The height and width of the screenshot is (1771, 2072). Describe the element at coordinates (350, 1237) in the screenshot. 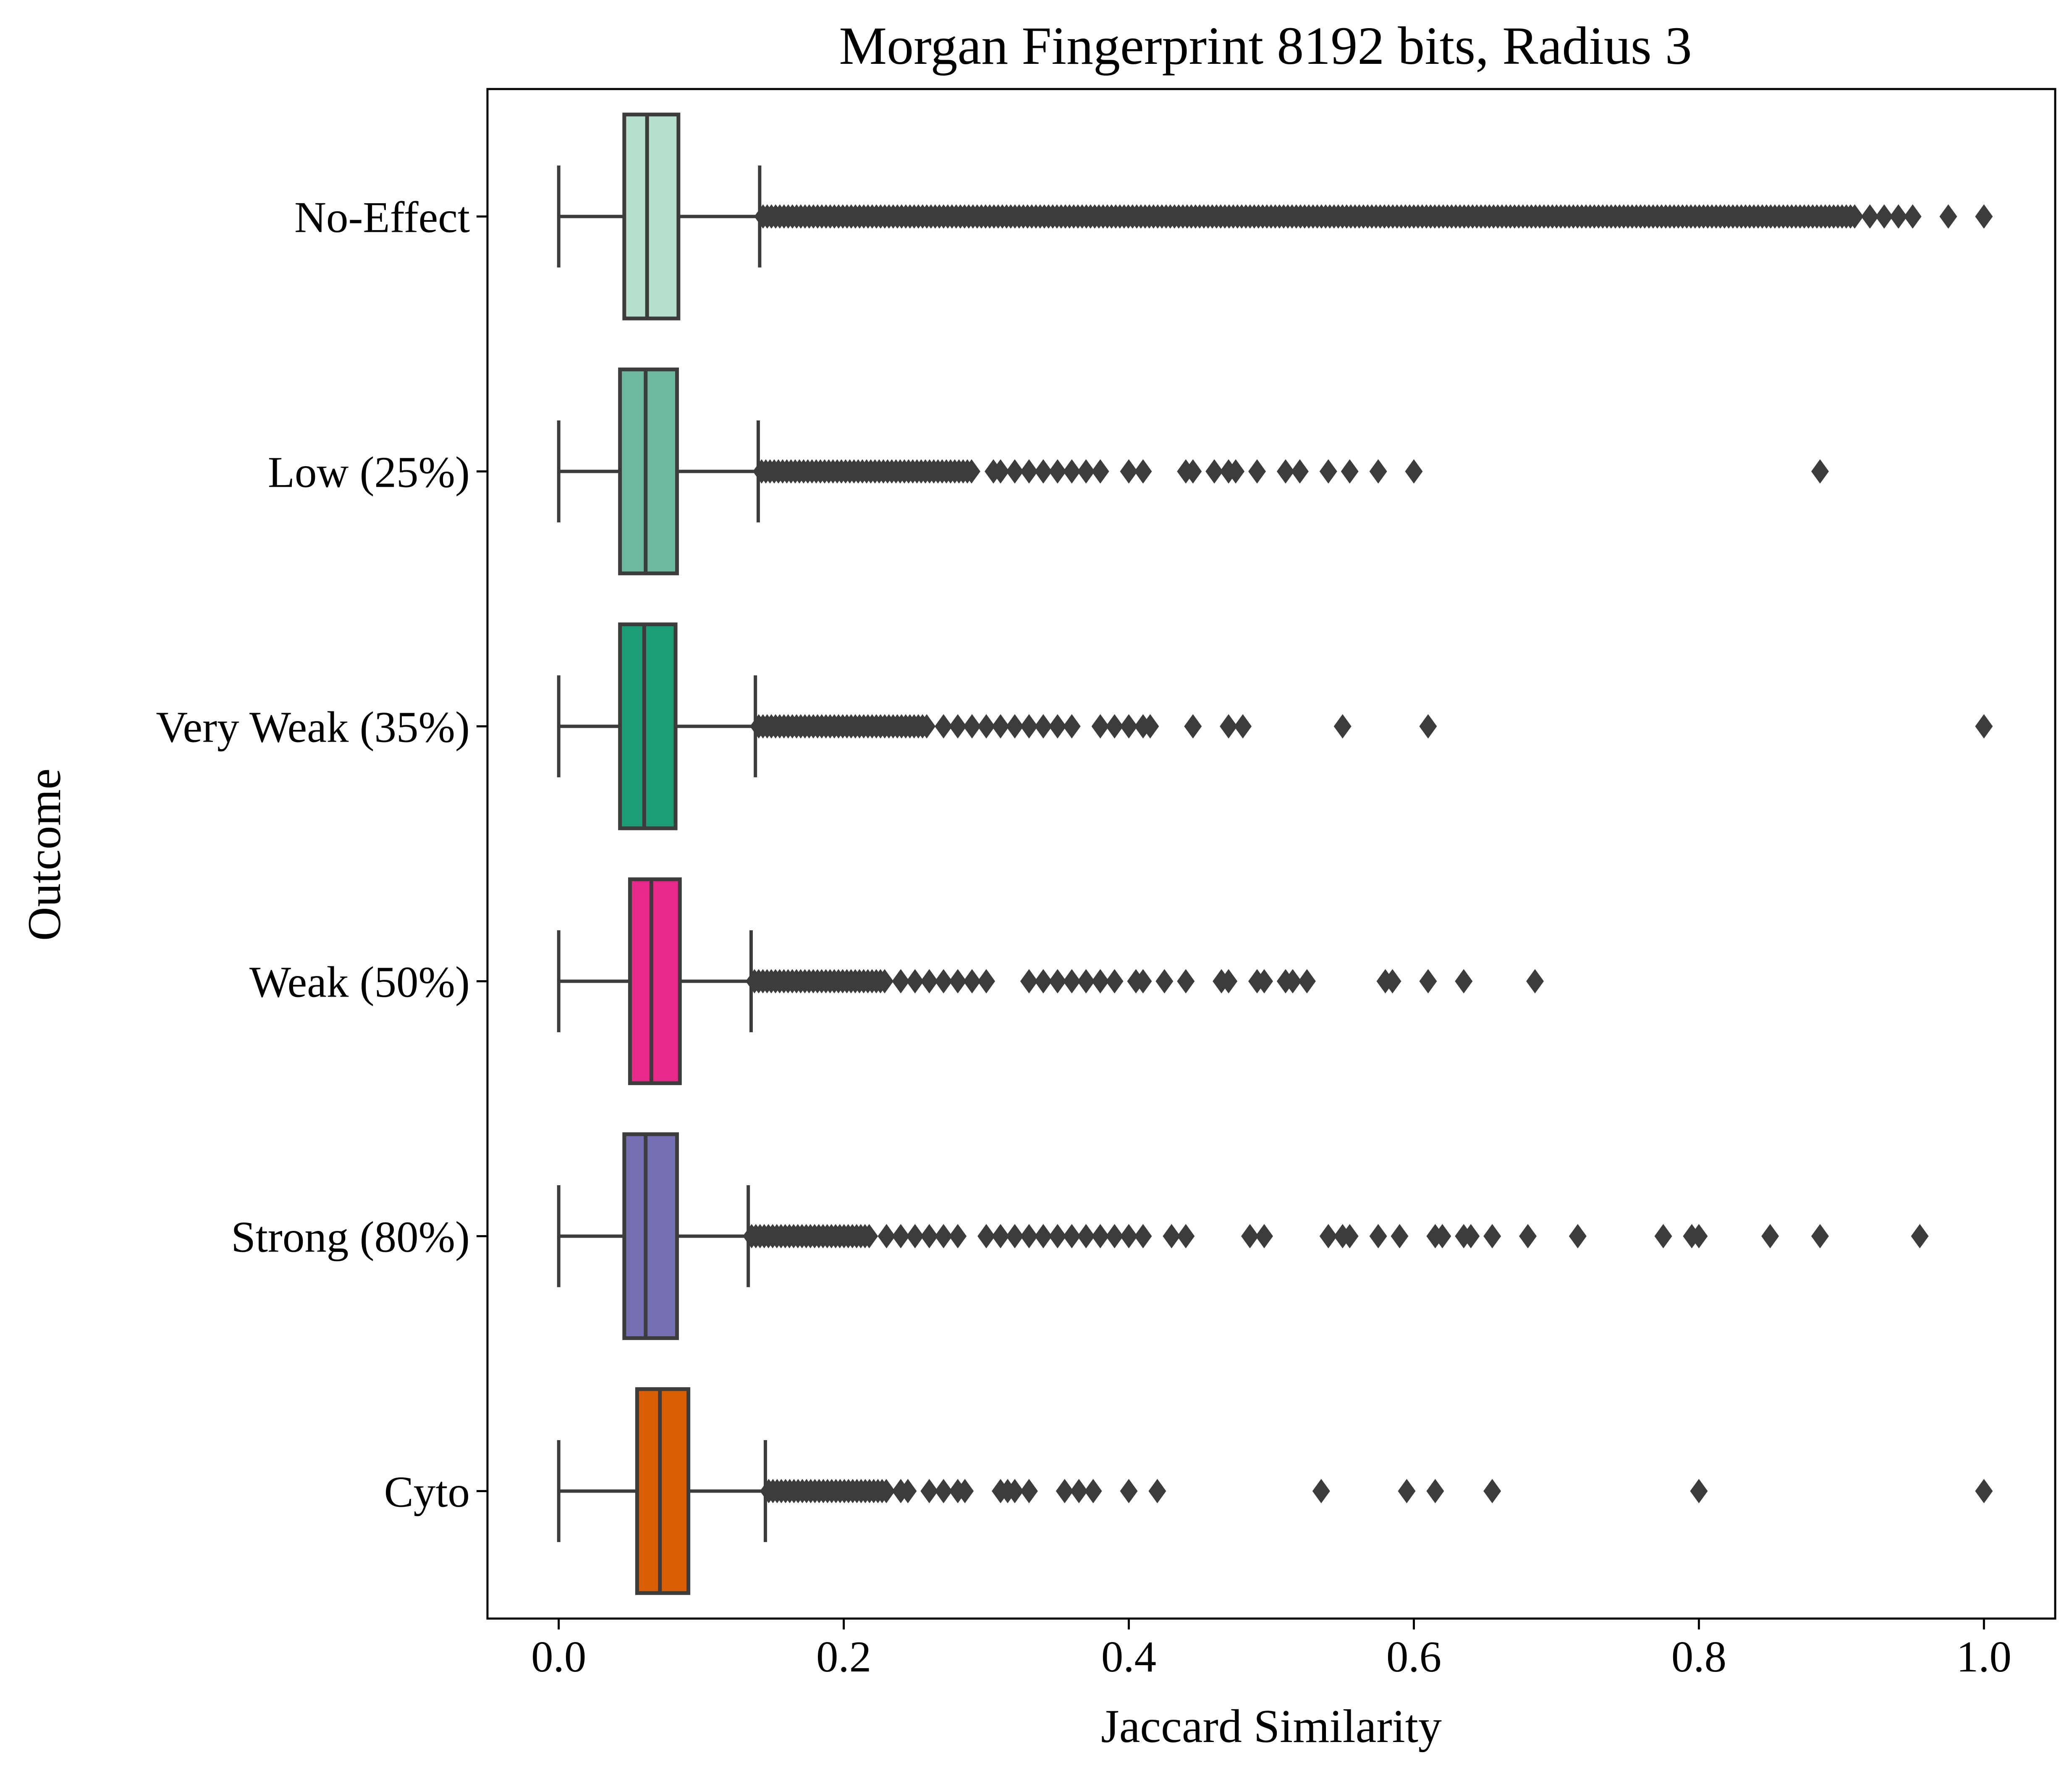

I see `y-tick-label: Strong (80%)` at that location.